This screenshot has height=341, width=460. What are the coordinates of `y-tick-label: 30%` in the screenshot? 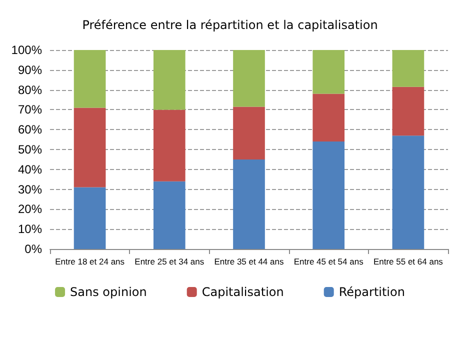 It's located at (30, 189).